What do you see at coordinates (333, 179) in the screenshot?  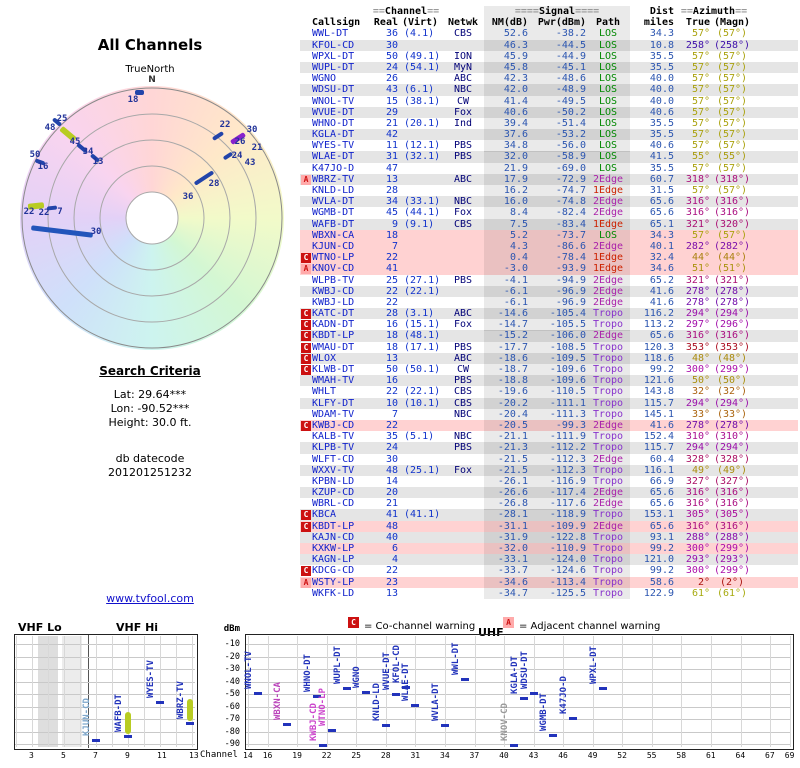 I see `callsign-cell: WBRZ-TV` at bounding box center [333, 179].